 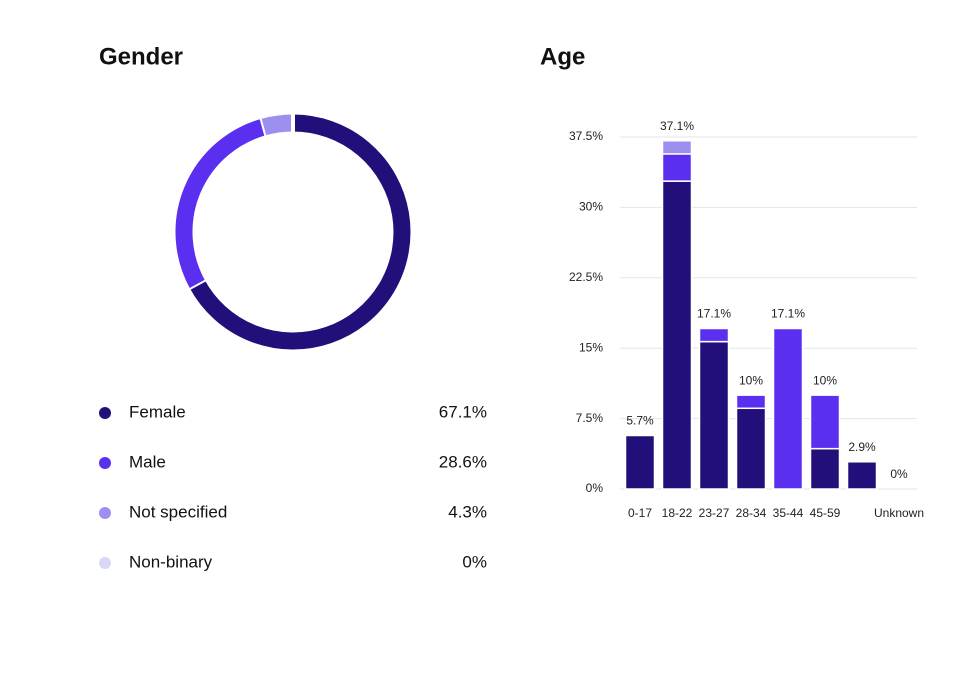 I want to click on x-tick-label: Unknown, so click(x=899, y=513).